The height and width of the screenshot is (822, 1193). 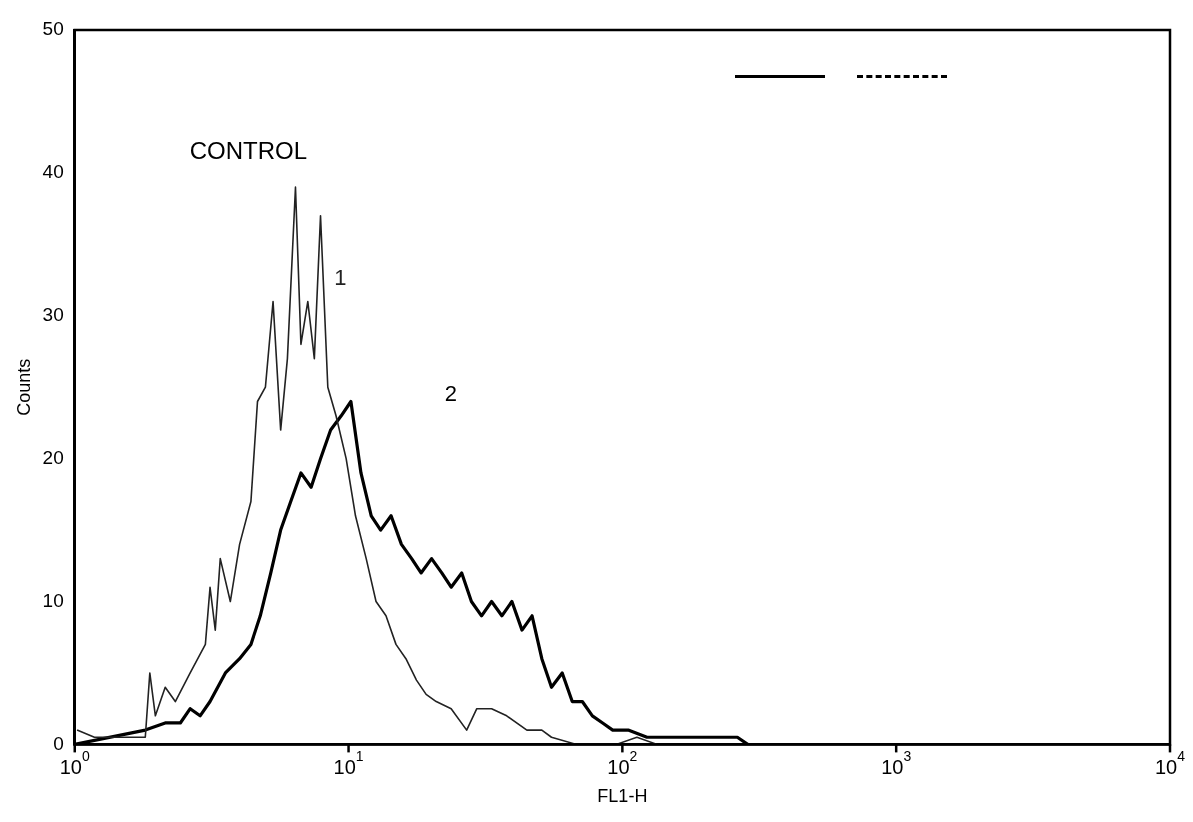 I want to click on y-tick-label: 10, so click(x=53, y=600).